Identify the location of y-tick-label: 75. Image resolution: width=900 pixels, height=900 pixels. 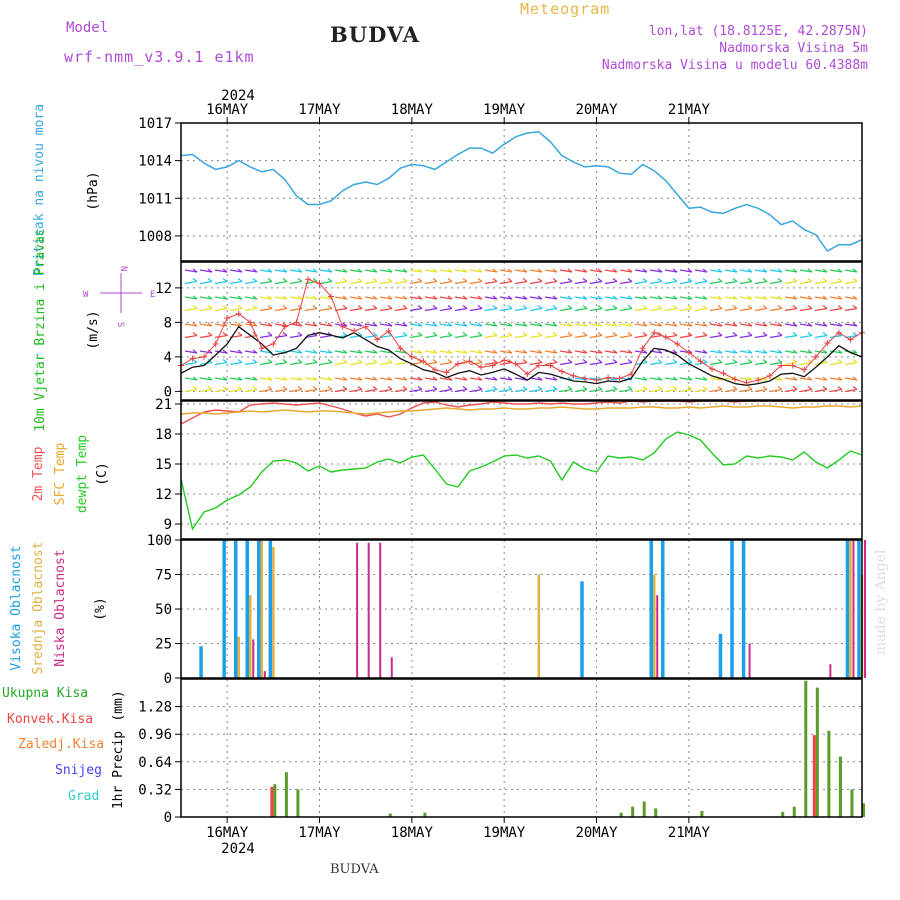
(163, 576).